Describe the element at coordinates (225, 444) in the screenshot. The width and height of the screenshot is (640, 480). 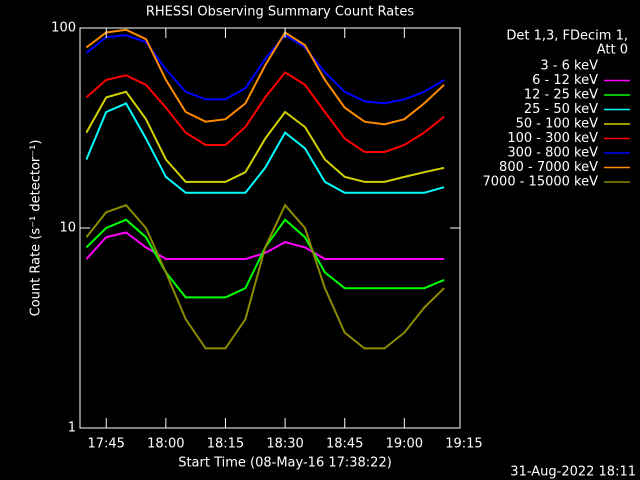
I see `x-tick-label: 18:15` at that location.